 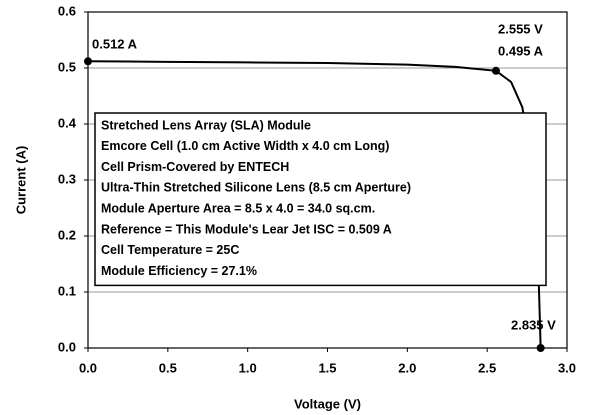 What do you see at coordinates (67, 234) in the screenshot?
I see `y-tick-label: 0.2` at bounding box center [67, 234].